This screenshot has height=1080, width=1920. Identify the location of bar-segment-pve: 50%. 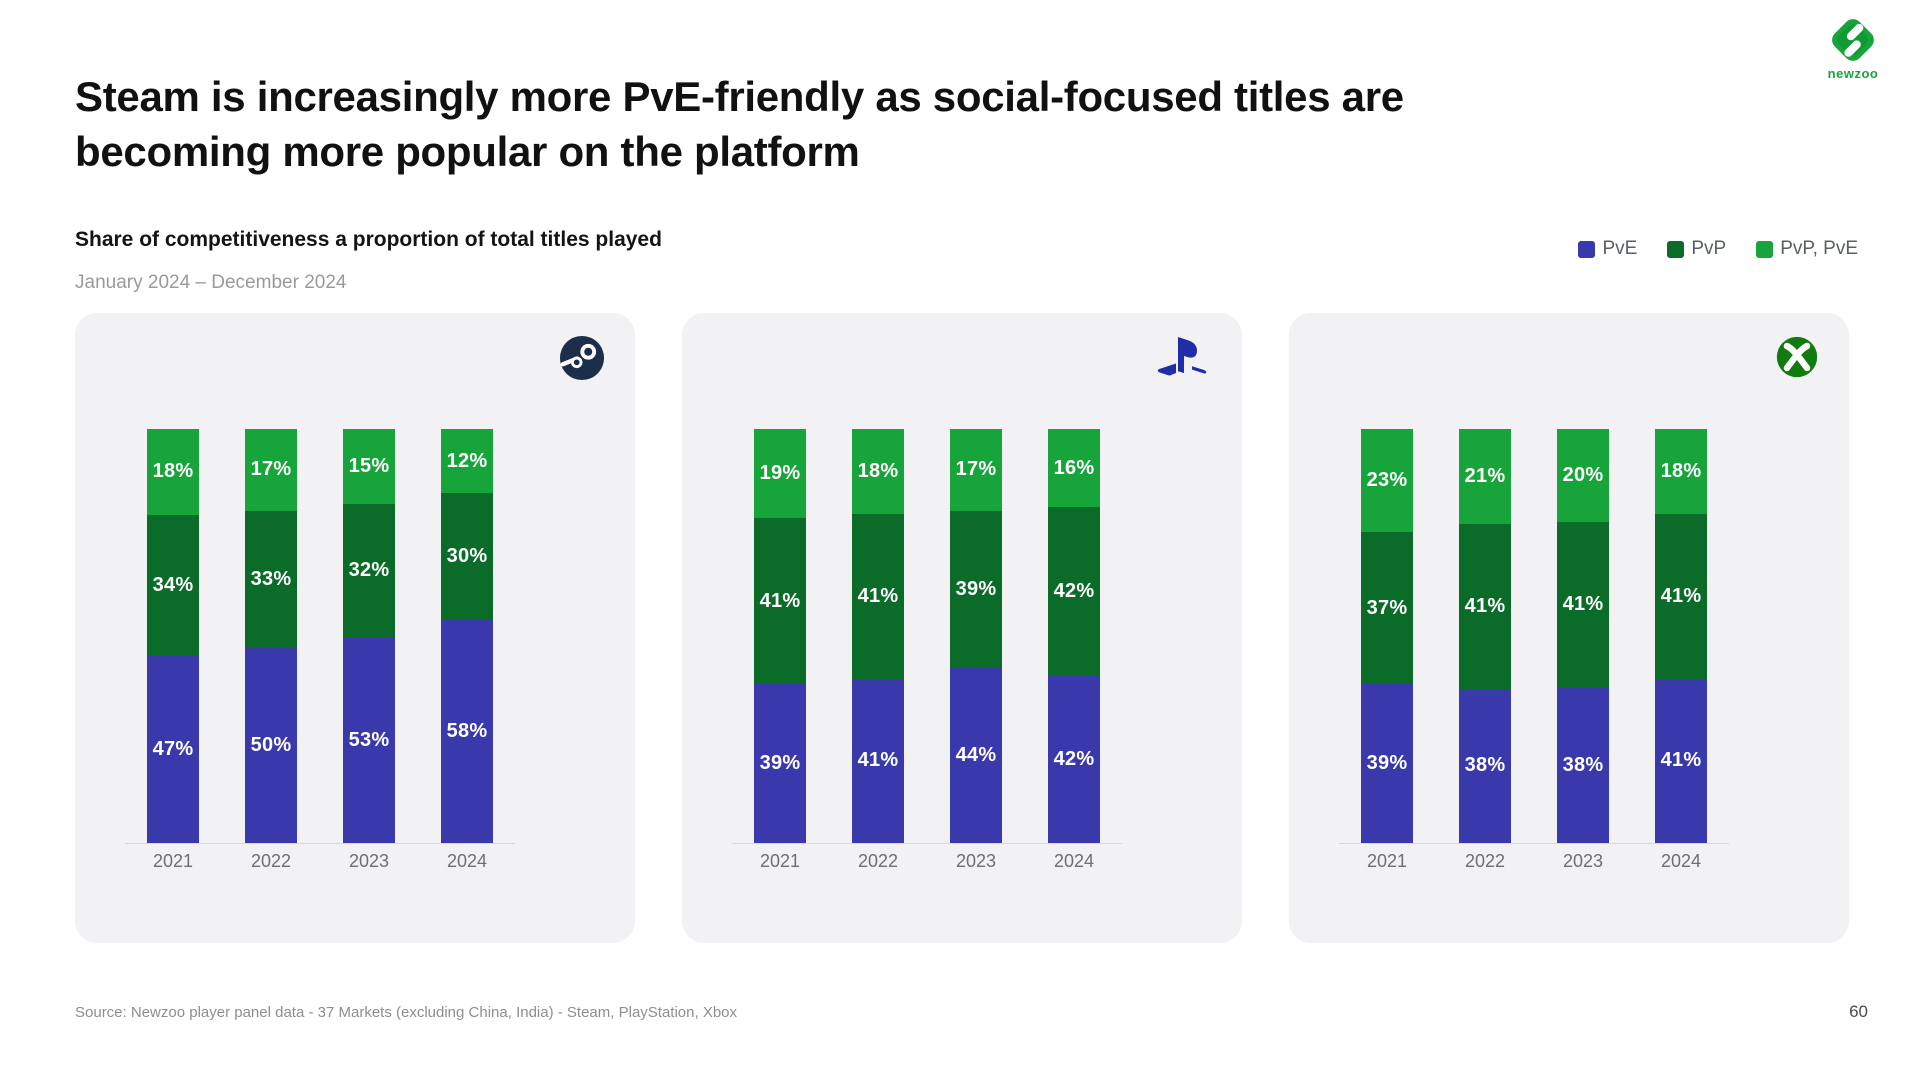
(271, 745).